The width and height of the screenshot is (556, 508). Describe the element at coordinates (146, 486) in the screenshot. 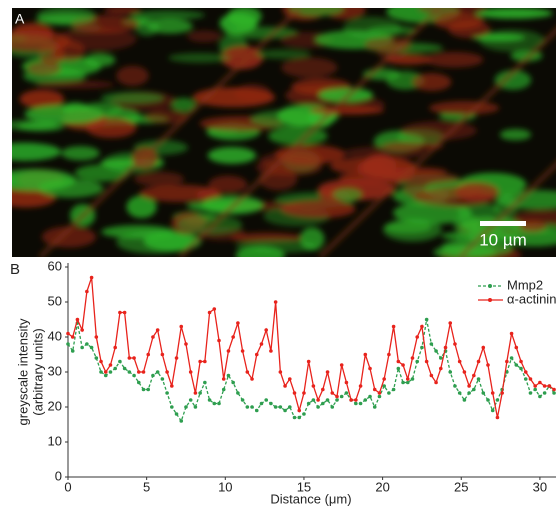

I see `x-tick-label: 5` at that location.